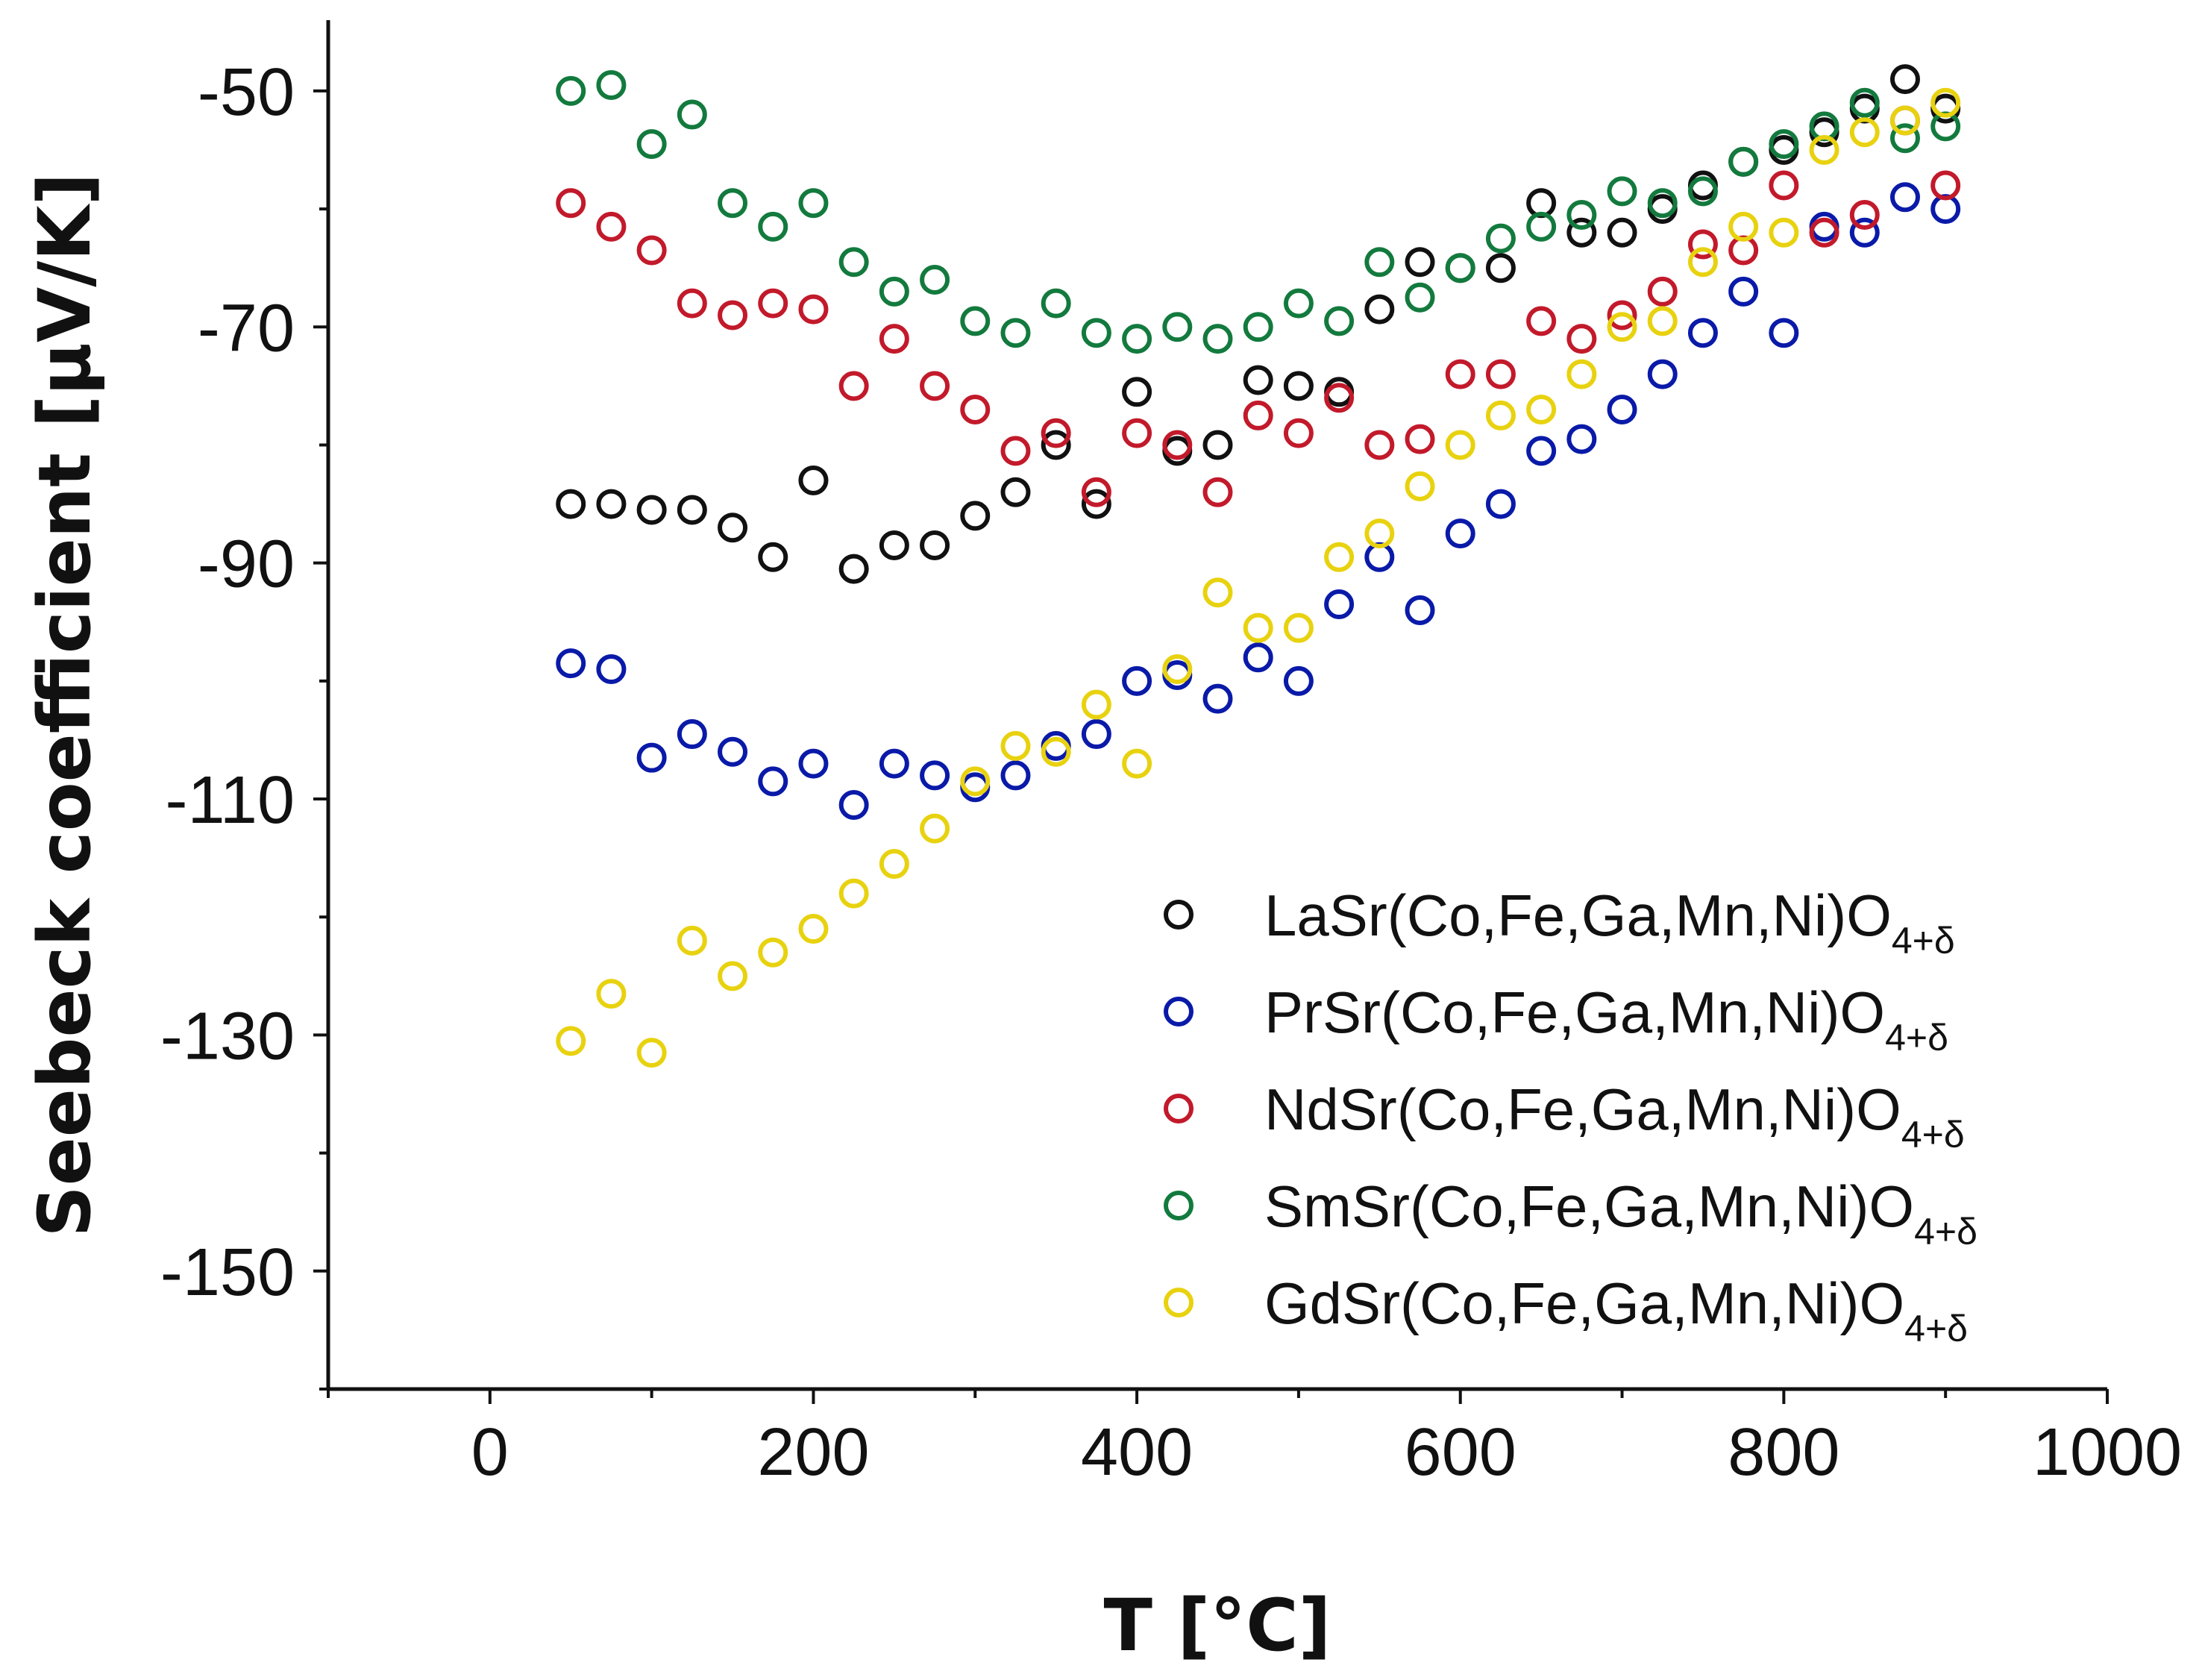  I want to click on x-tick-label: 600, so click(1460, 1452).